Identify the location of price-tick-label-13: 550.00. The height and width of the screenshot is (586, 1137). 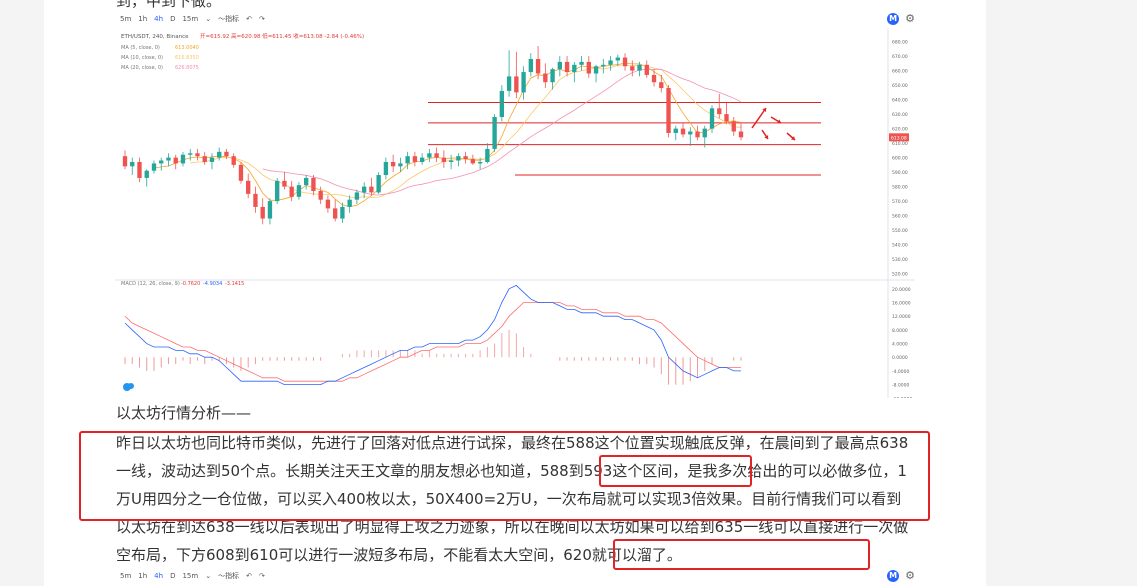
(900, 231).